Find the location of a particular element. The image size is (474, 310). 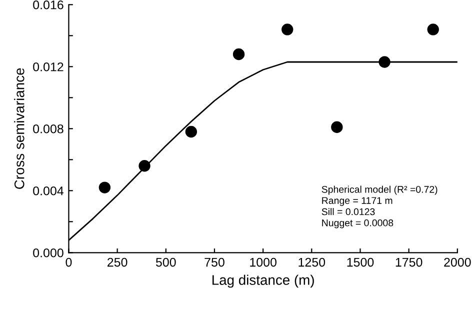

x-tick-label: 500 is located at coordinates (166, 262).